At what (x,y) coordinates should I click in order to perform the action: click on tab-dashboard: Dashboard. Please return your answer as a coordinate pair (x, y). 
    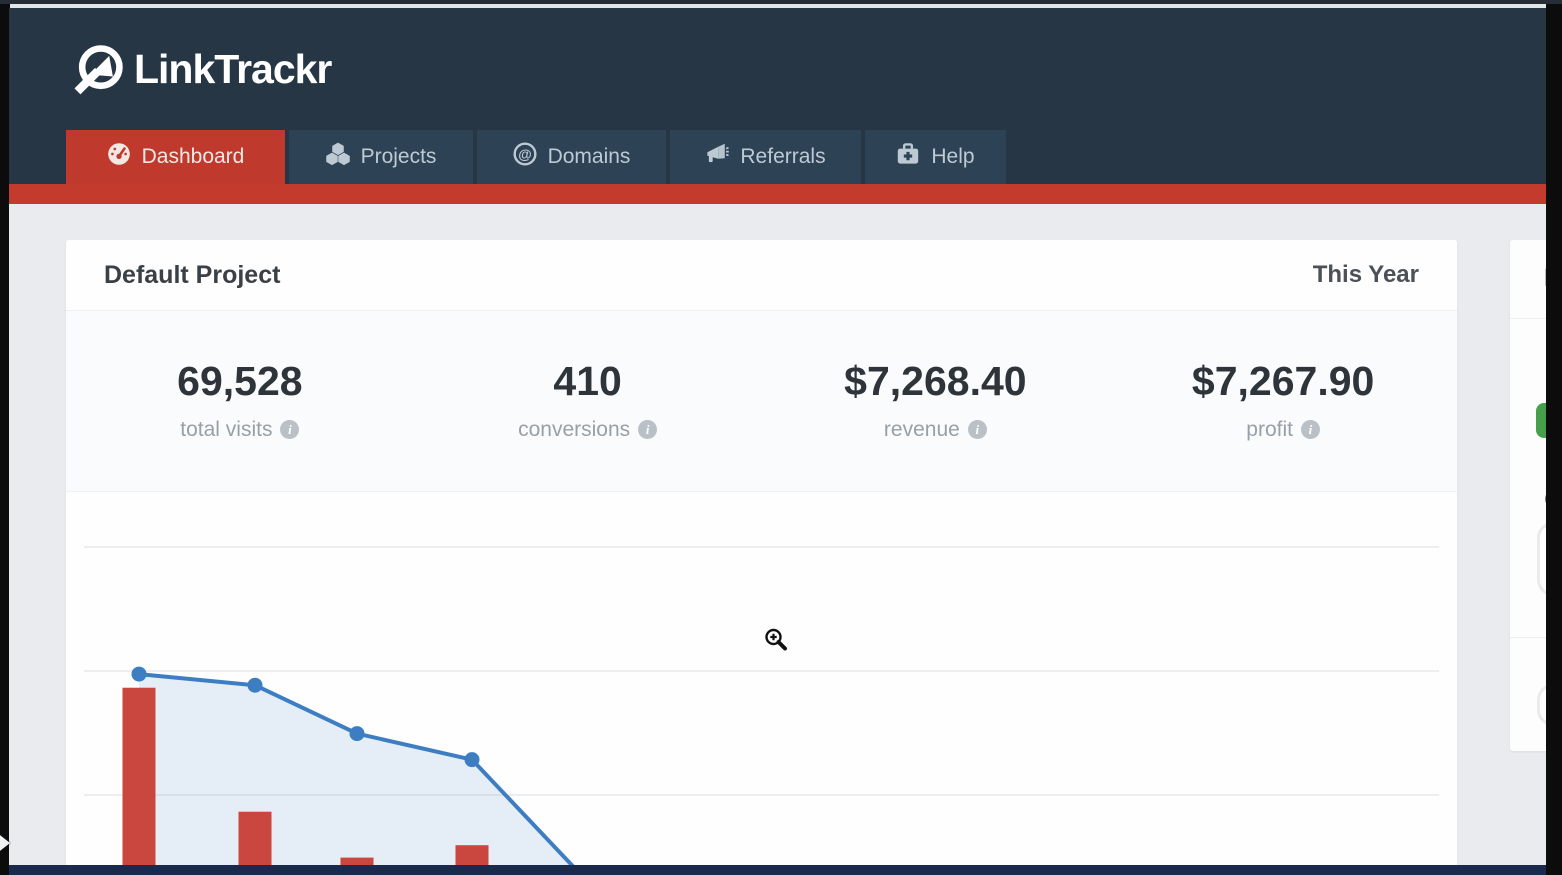
    Looking at the image, I should click on (175, 157).